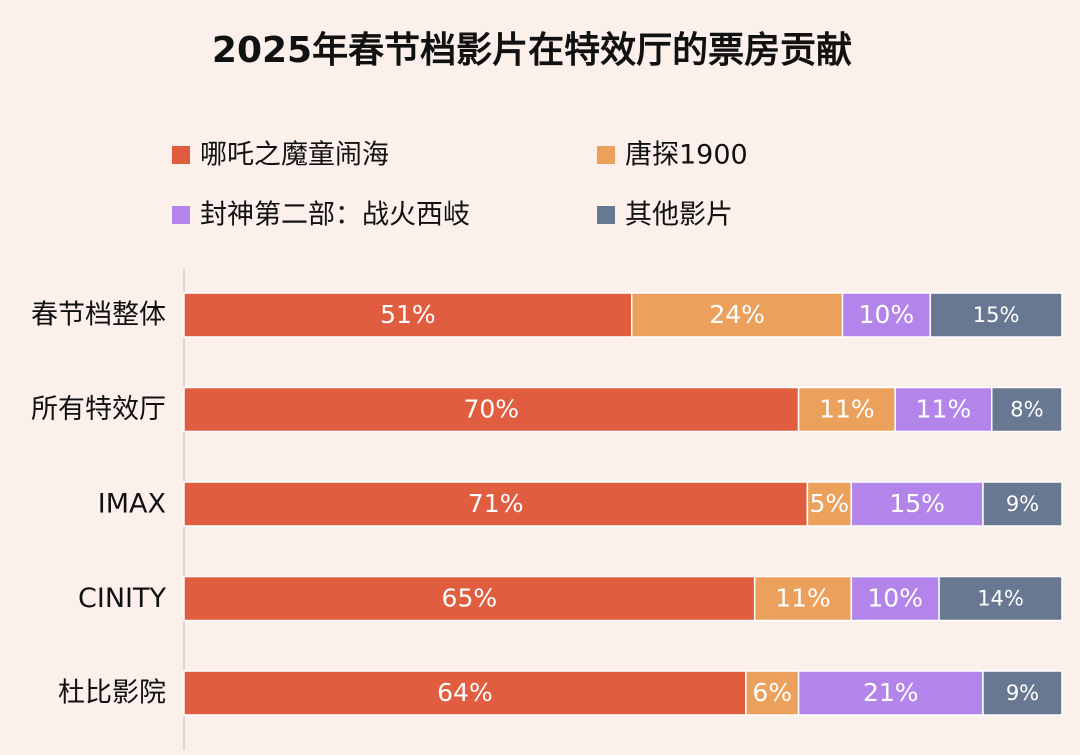 The height and width of the screenshot is (755, 1080). What do you see at coordinates (460, 185) in the screenshot?
I see `legend: 哪吒之魔童闹海 唐探1900 封神第二部：战火西岐 其他影片` at bounding box center [460, 185].